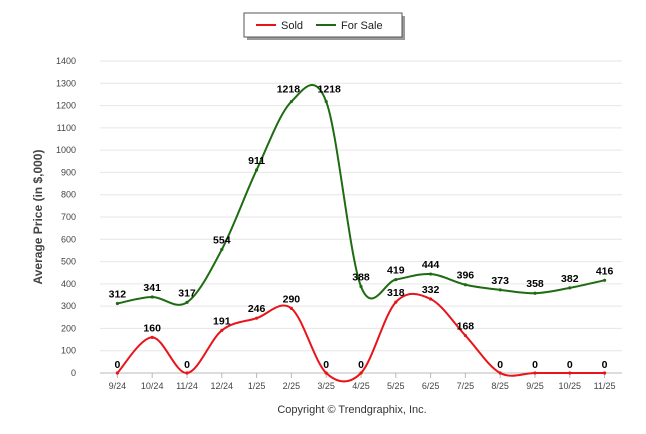  I want to click on x-tick-label: 12/24, so click(222, 386).